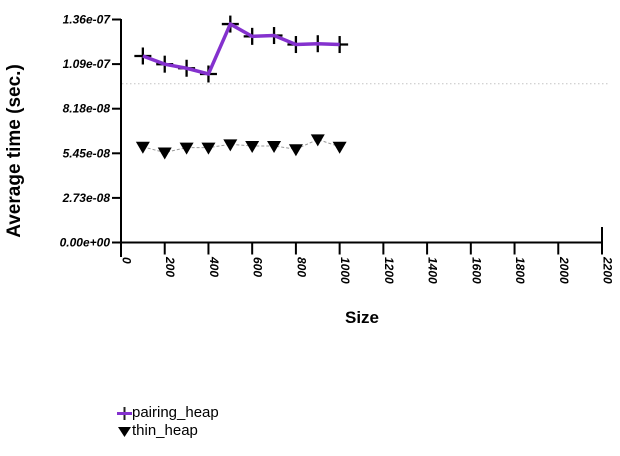 Image resolution: width=620 pixels, height=456 pixels. Describe the element at coordinates (124, 413) in the screenshot. I see `plus-marker-icon` at that location.